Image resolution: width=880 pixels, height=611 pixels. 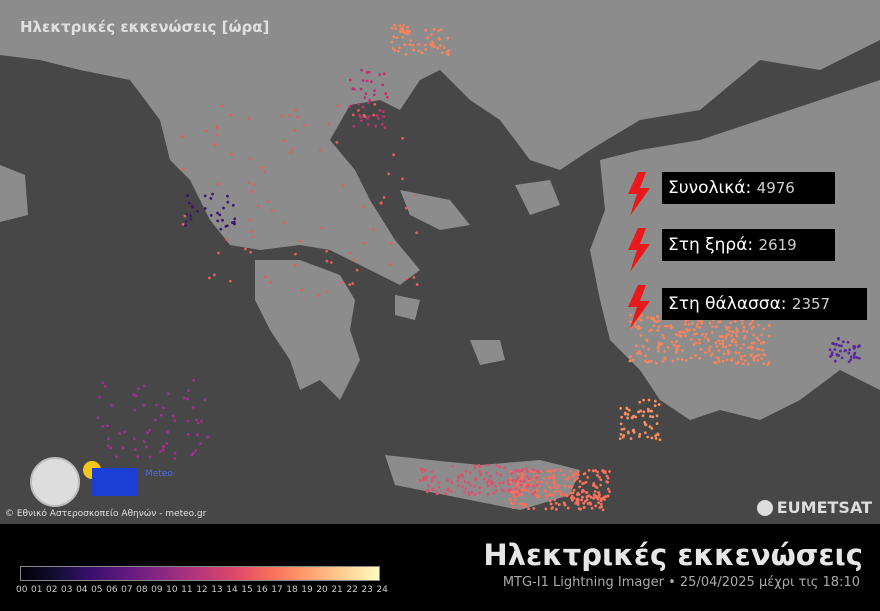 What do you see at coordinates (277, 590) in the screenshot?
I see `colorbar-tick: 17` at bounding box center [277, 590].